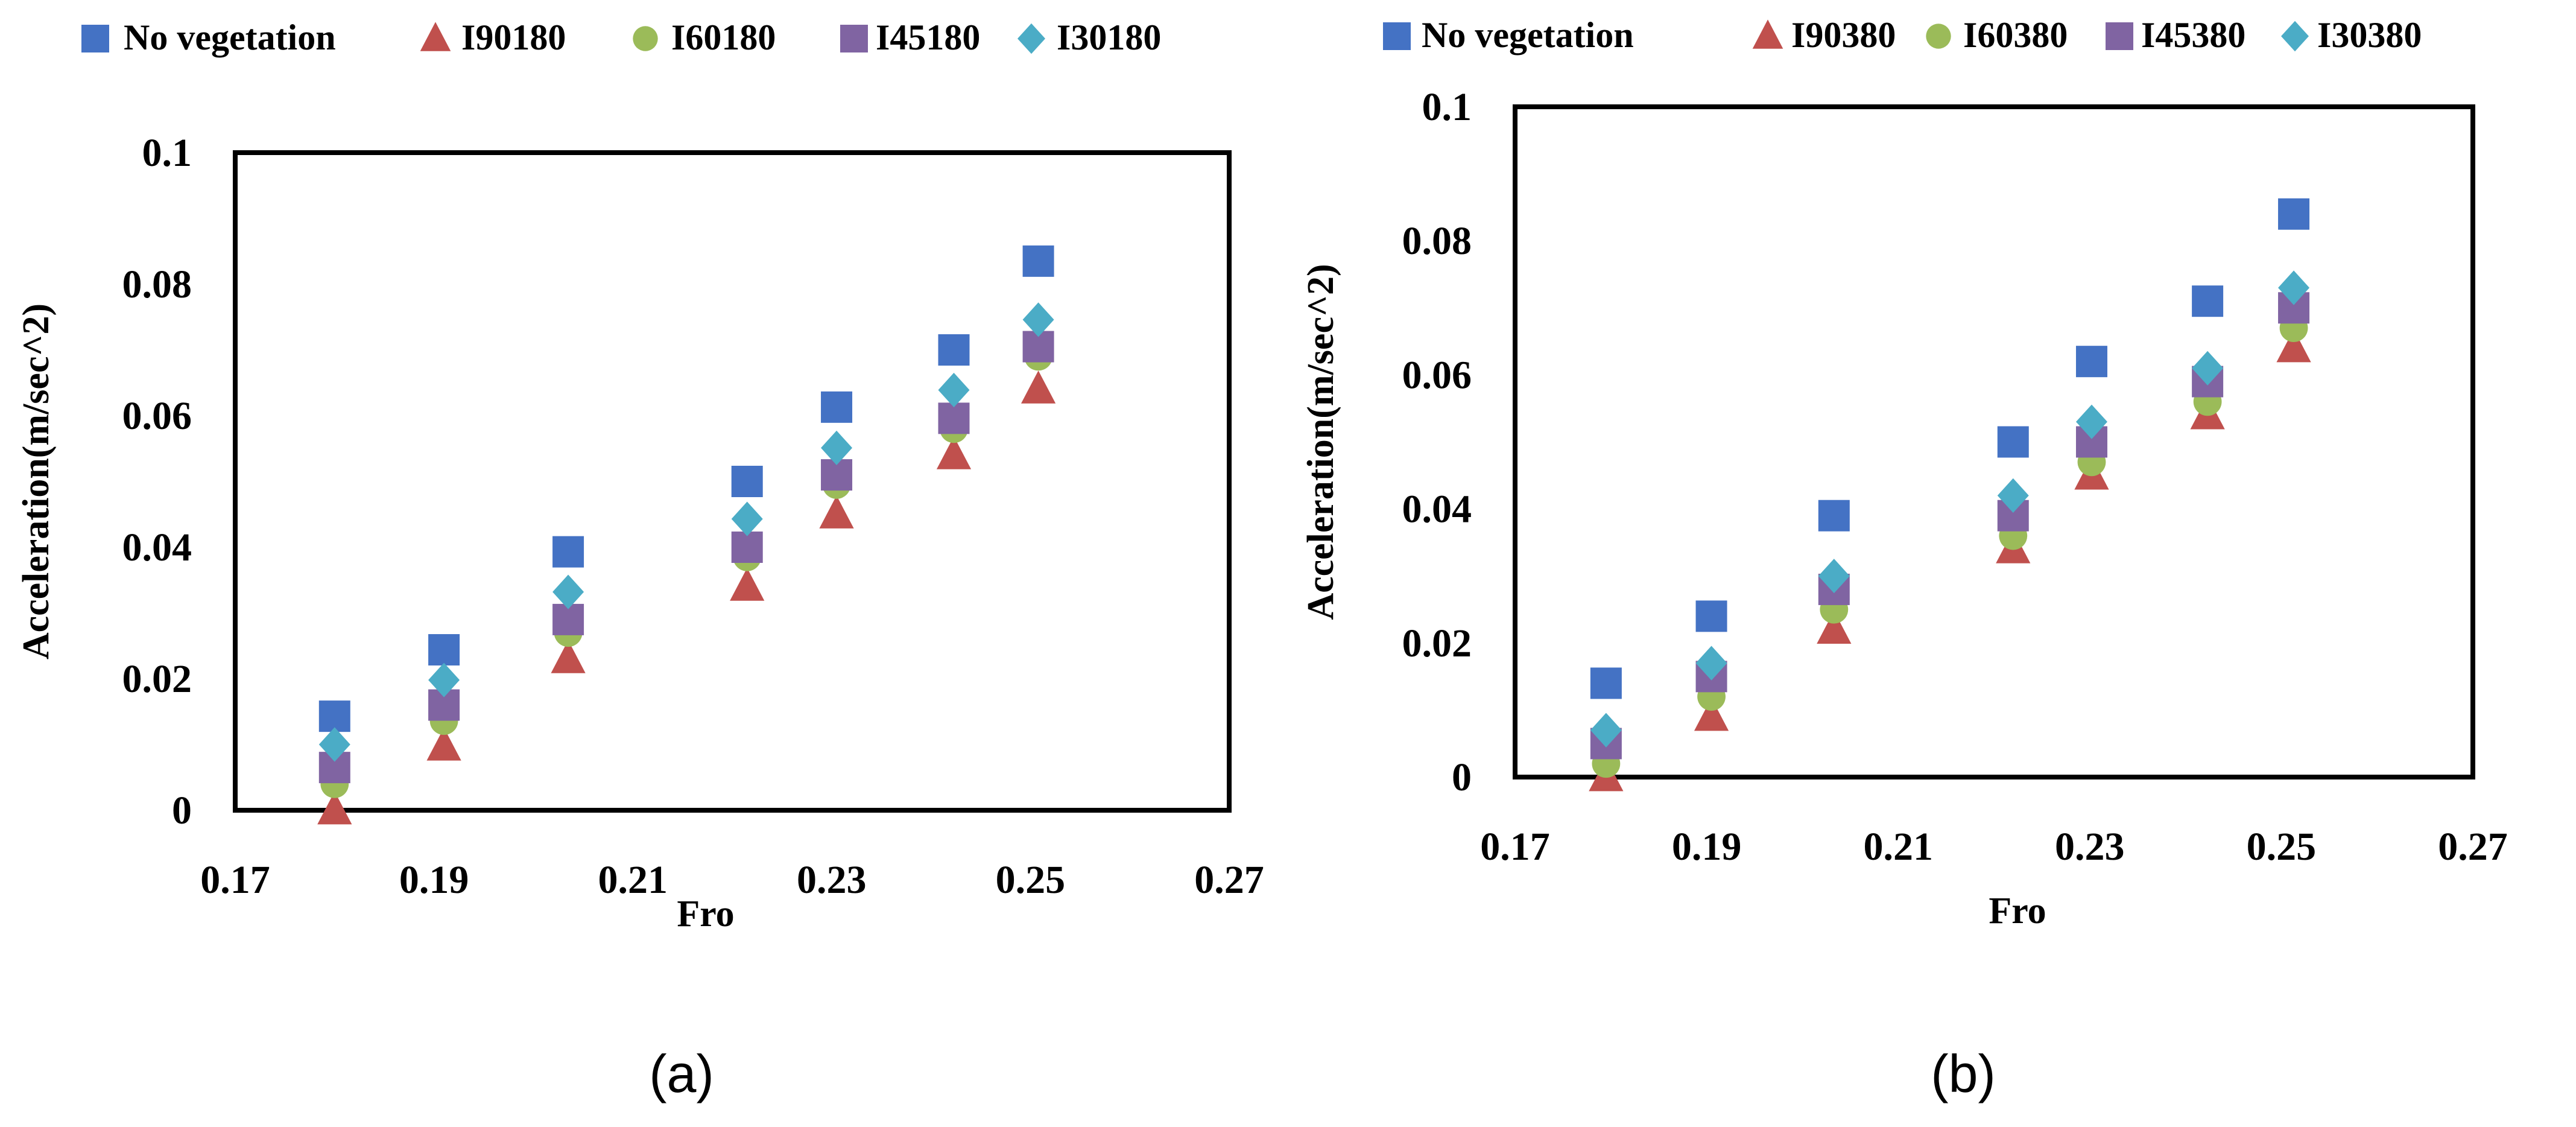 The image size is (2576, 1127). What do you see at coordinates (686, 557) in the screenshot?
I see `series-i45180` at bounding box center [686, 557].